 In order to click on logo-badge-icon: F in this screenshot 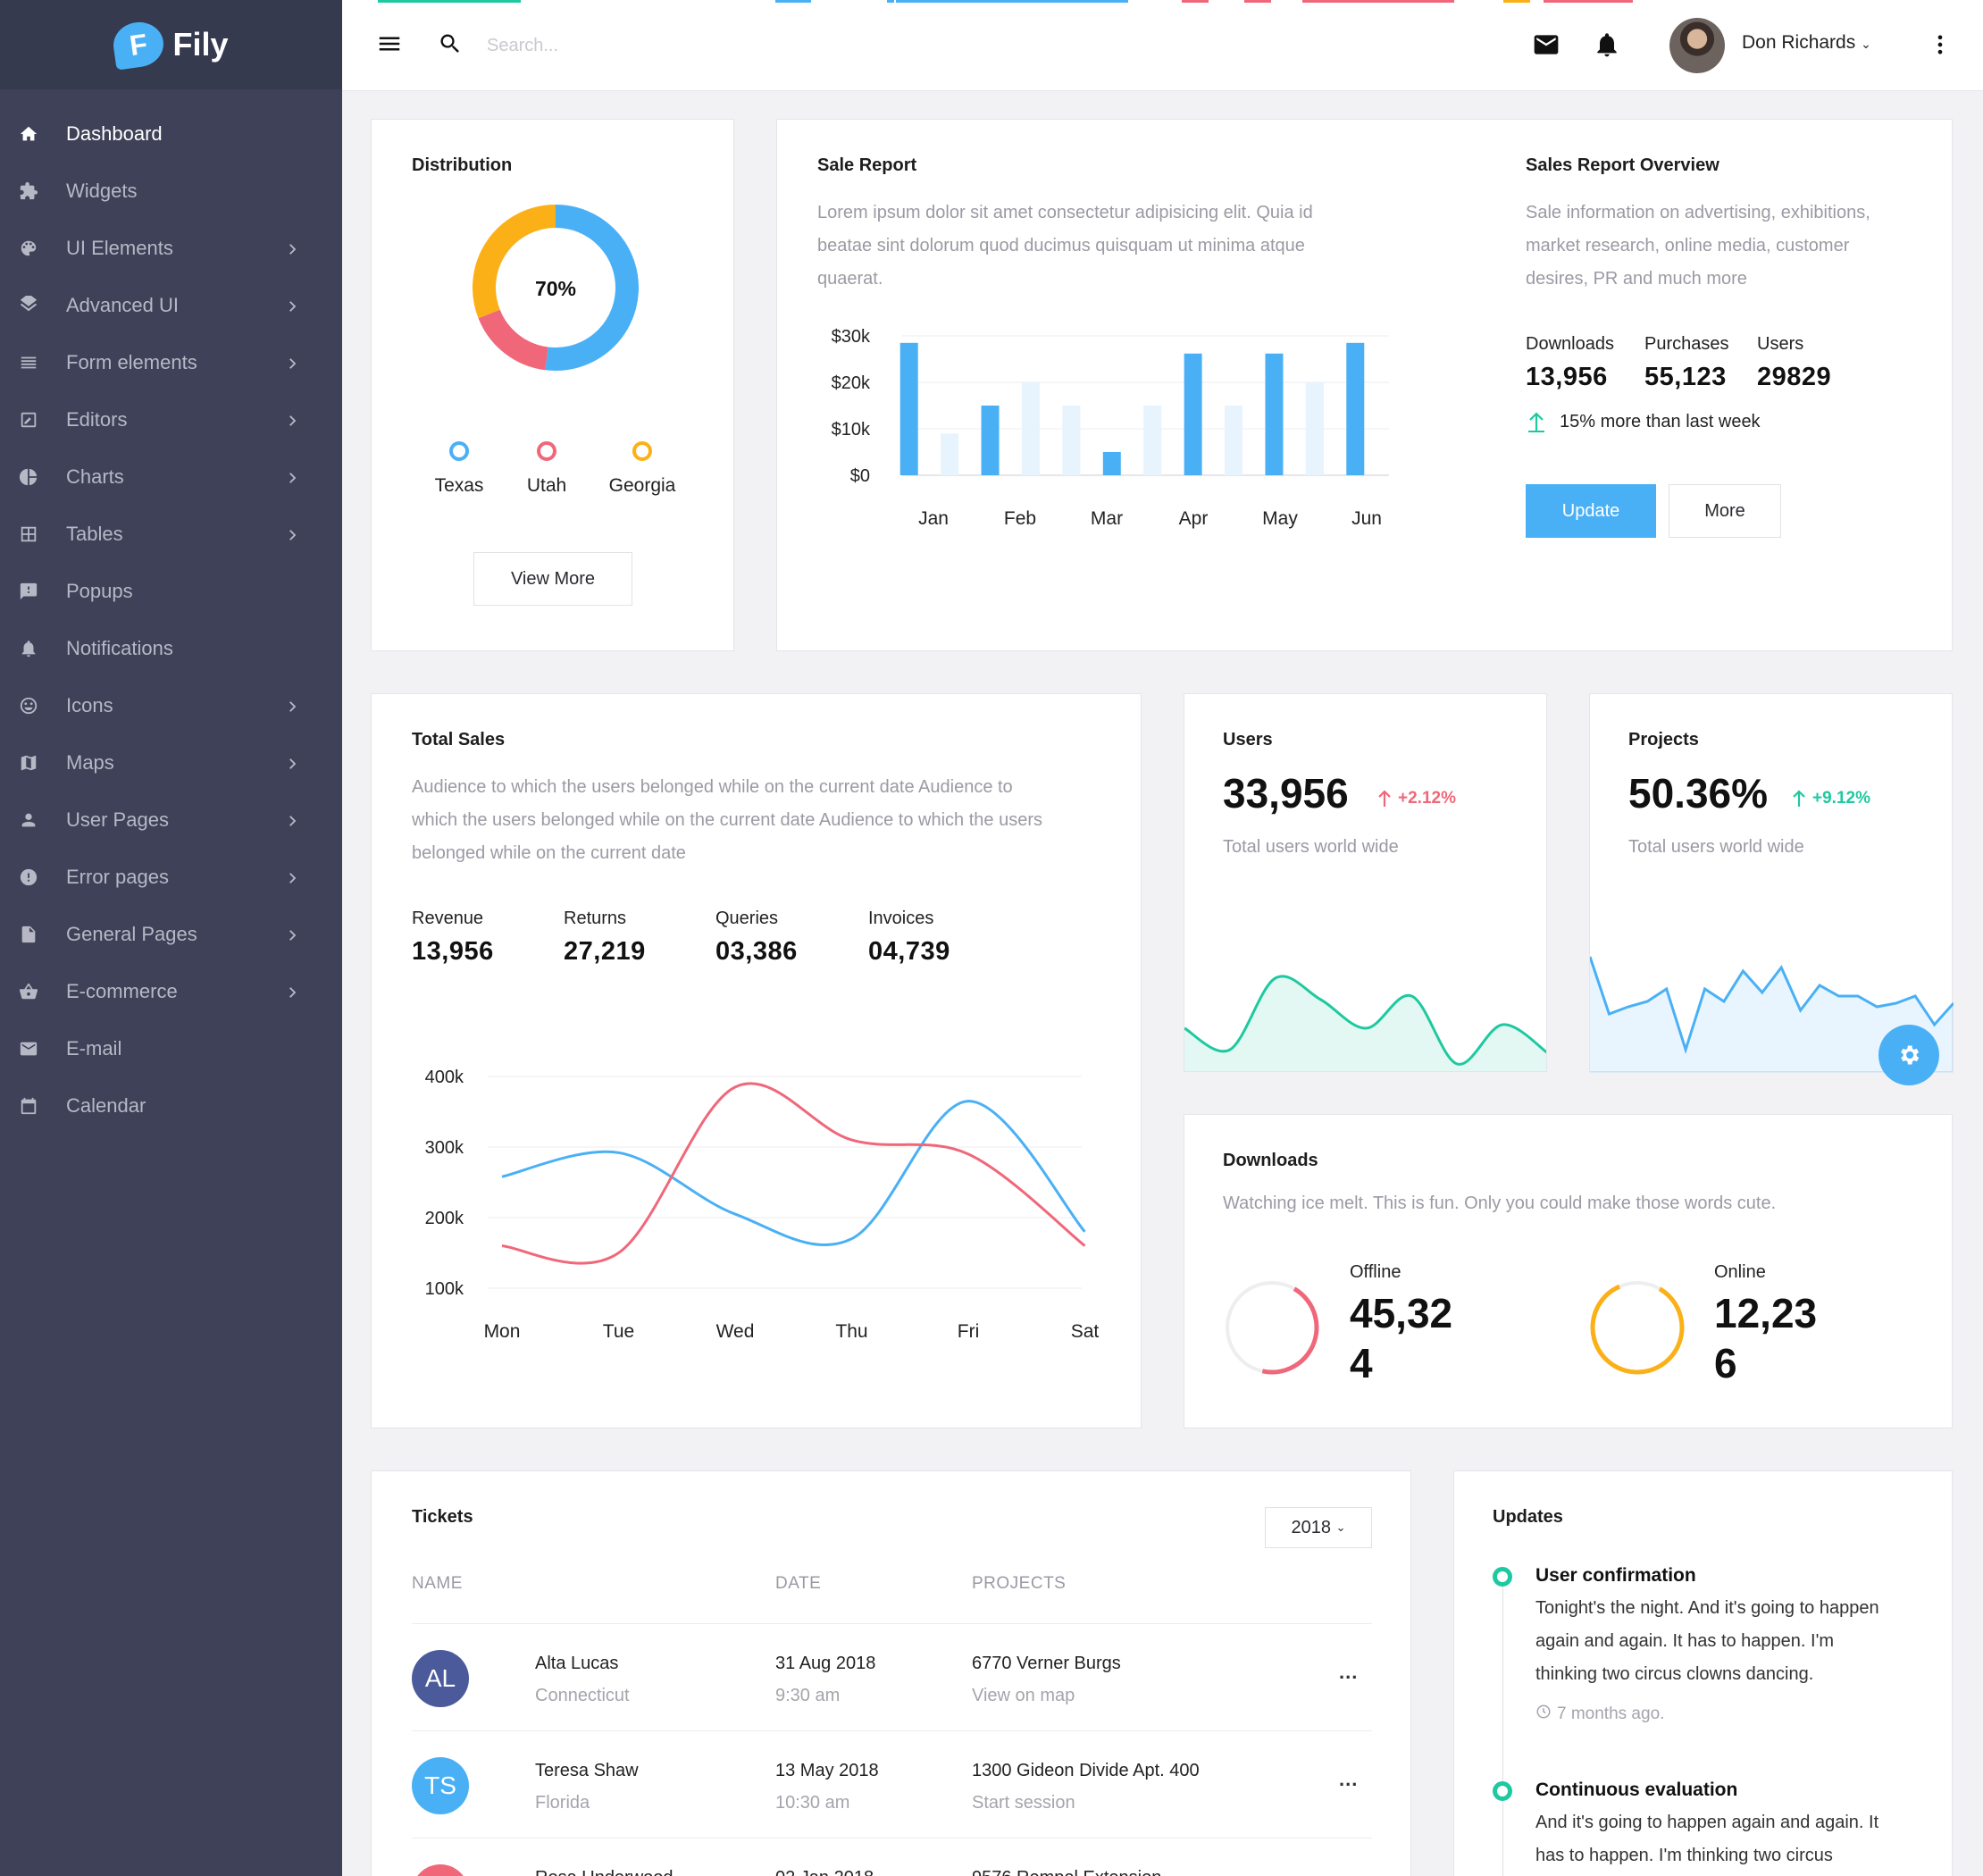, I will do `click(139, 45)`.